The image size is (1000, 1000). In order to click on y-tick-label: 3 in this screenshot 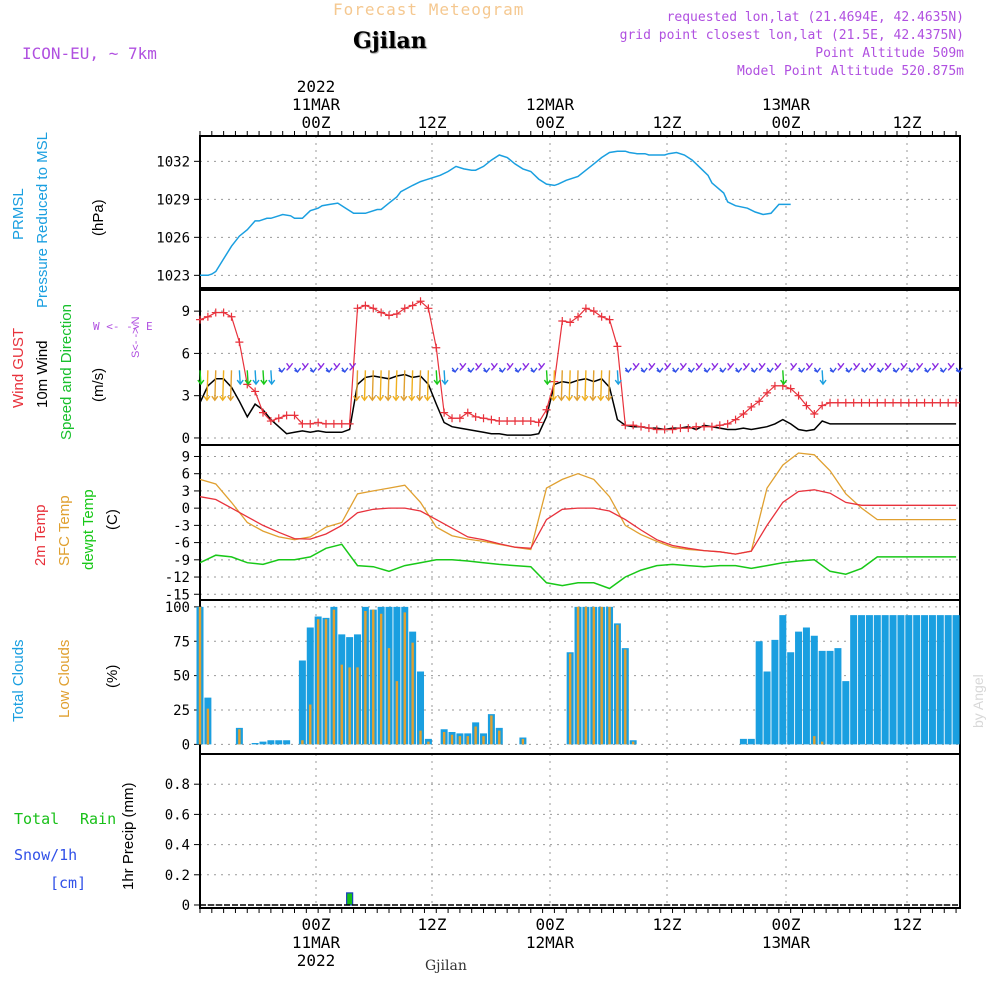, I will do `click(186, 492)`.